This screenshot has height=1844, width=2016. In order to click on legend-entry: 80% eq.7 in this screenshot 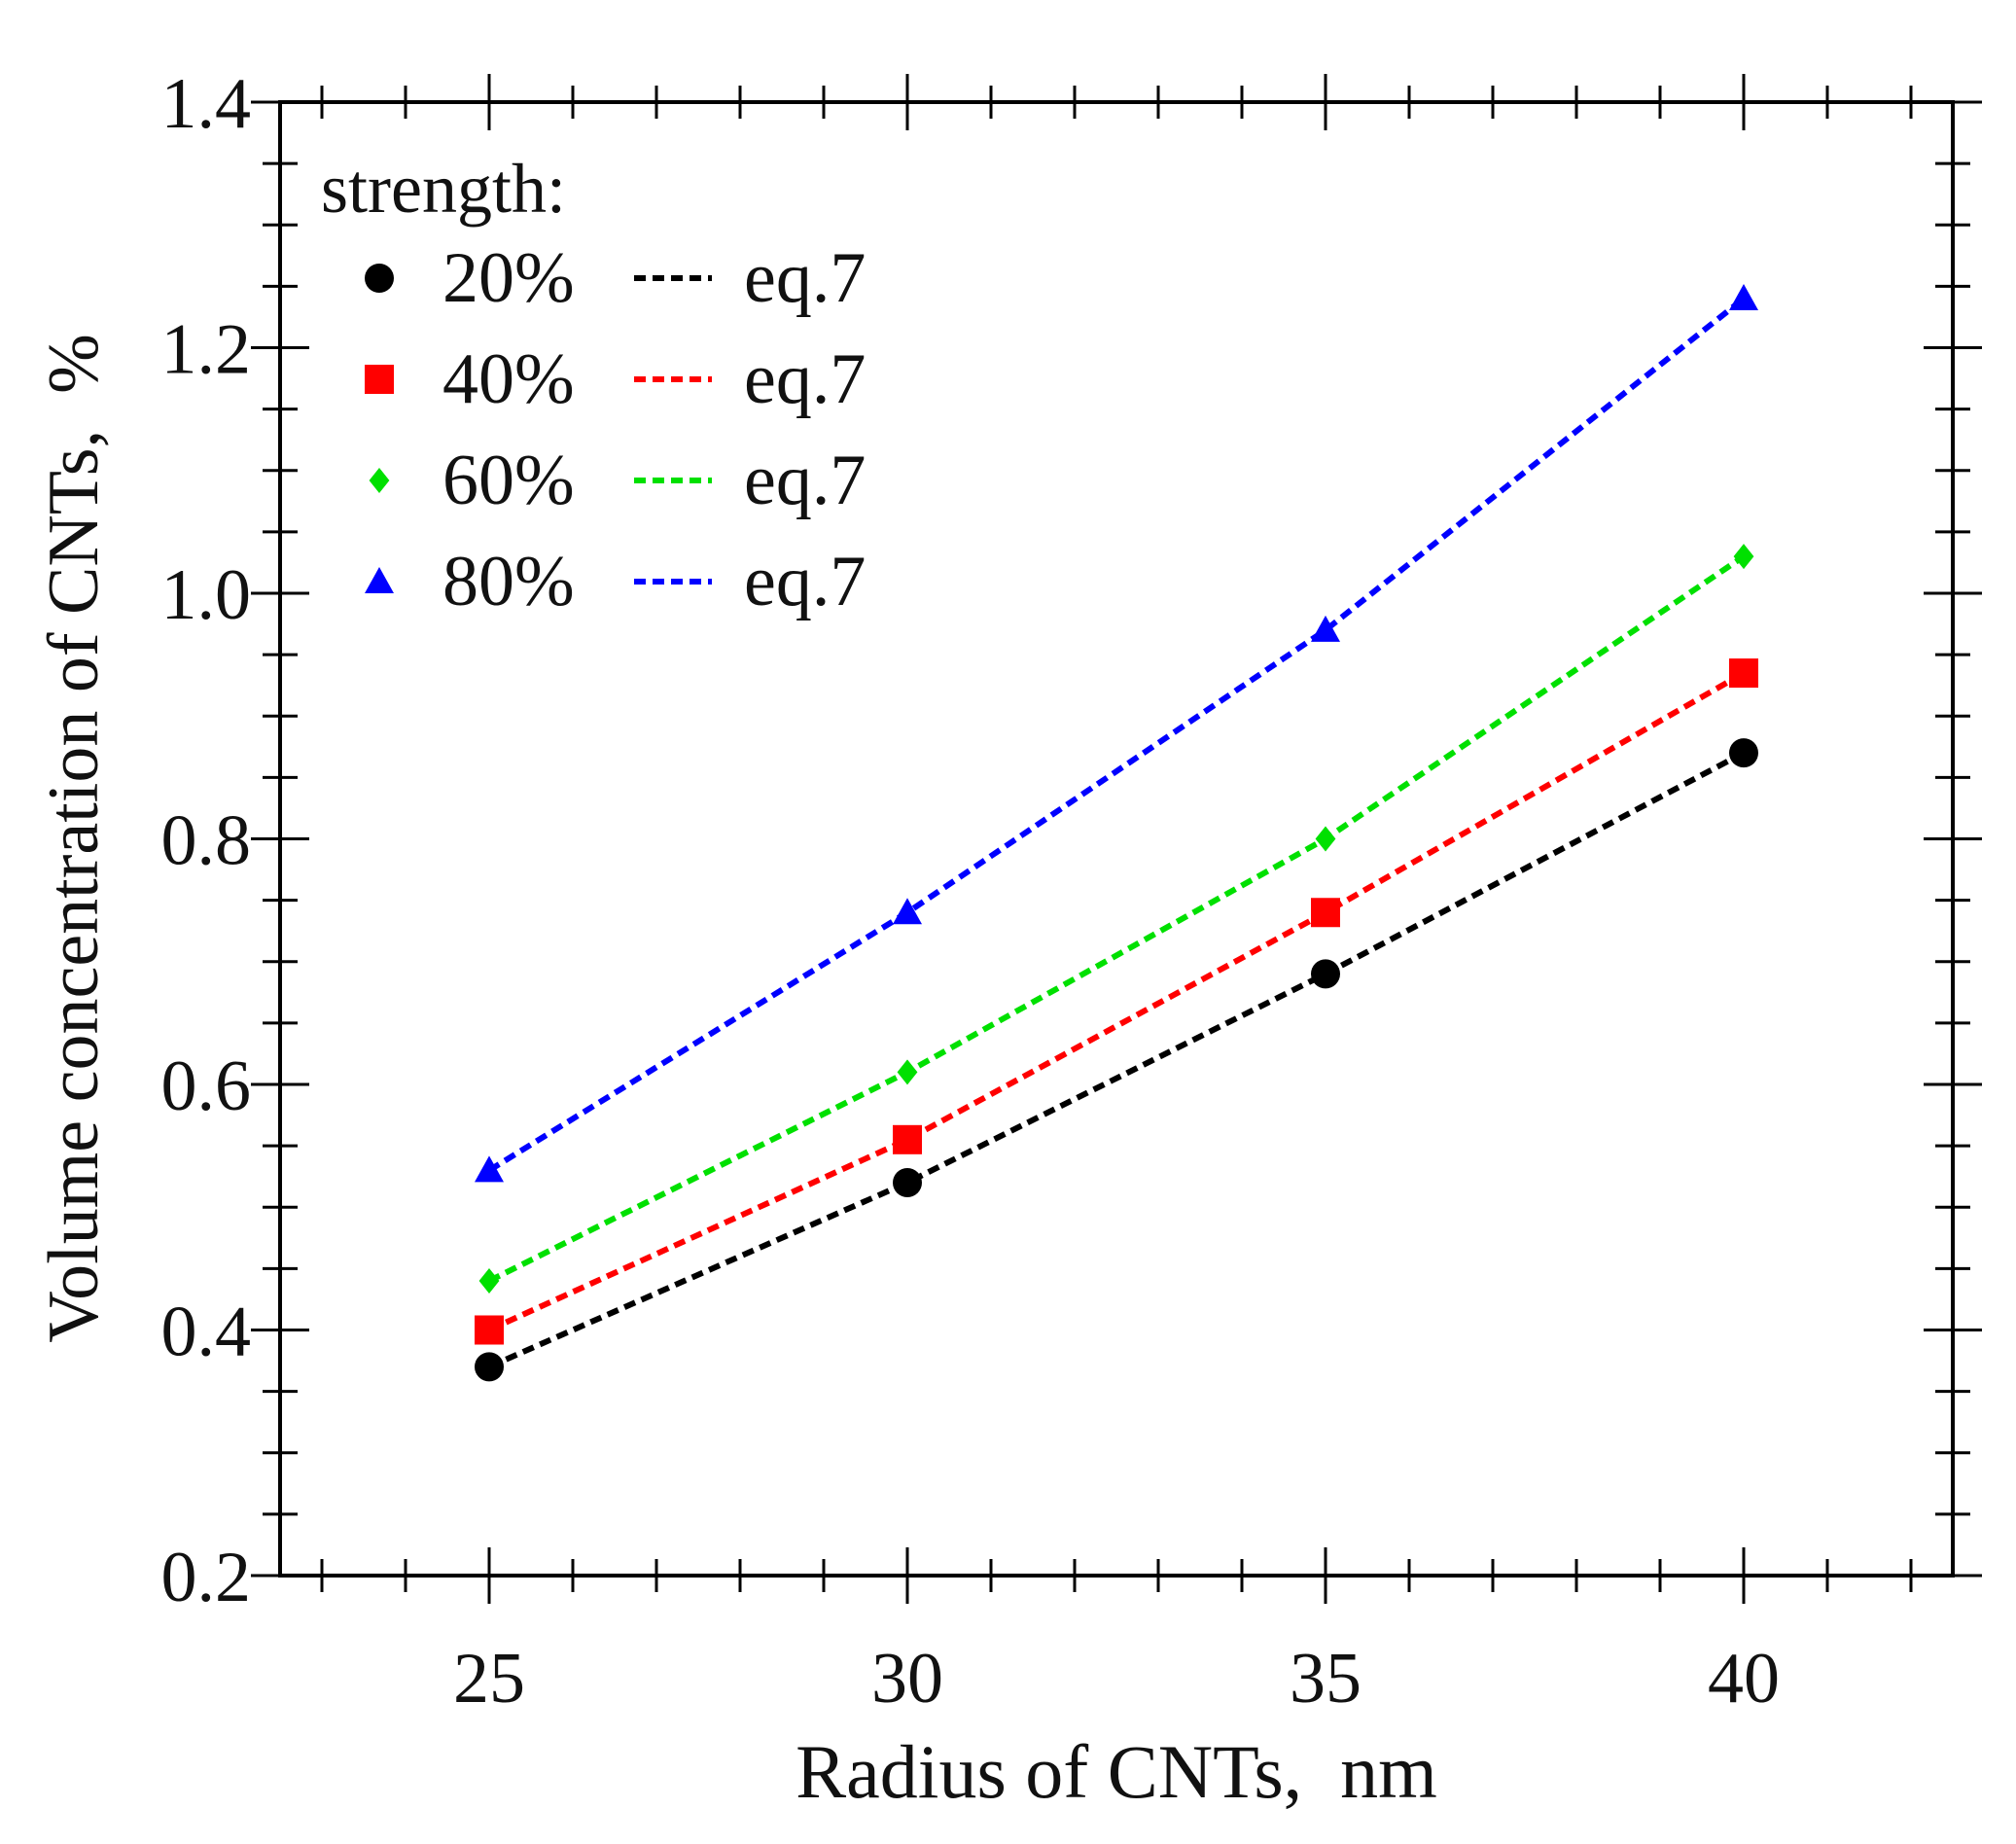, I will do `click(616, 581)`.